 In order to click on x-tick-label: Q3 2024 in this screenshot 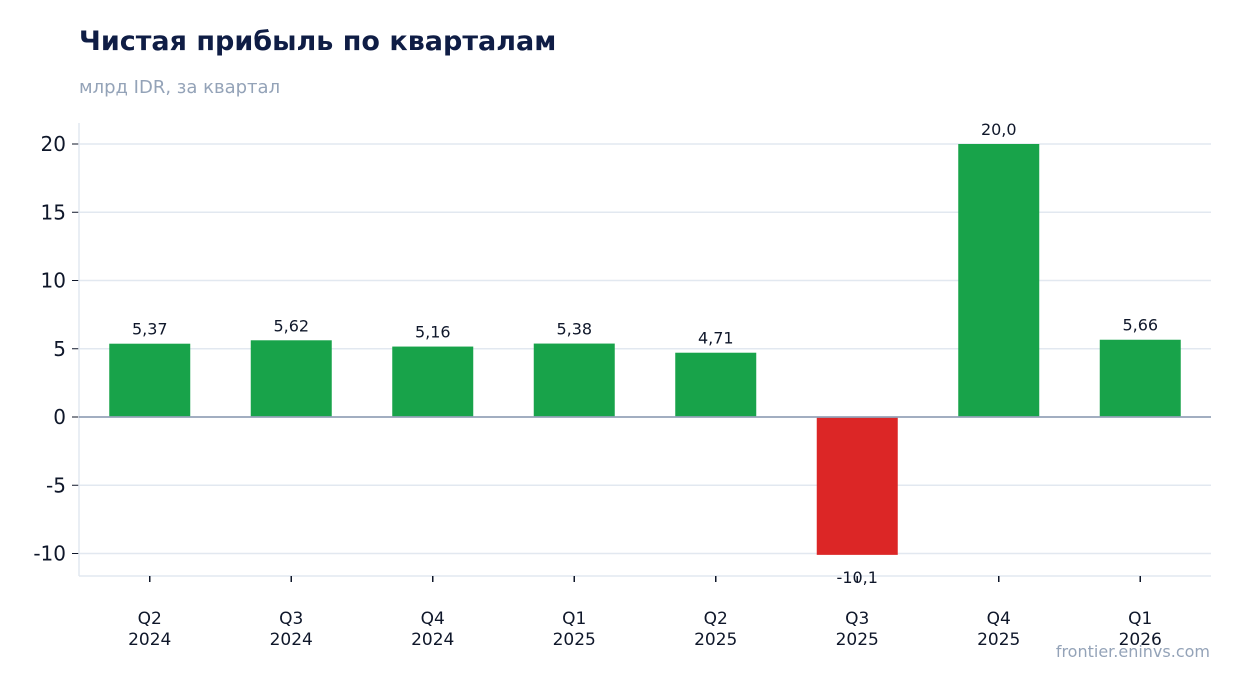, I will do `click(291, 629)`.